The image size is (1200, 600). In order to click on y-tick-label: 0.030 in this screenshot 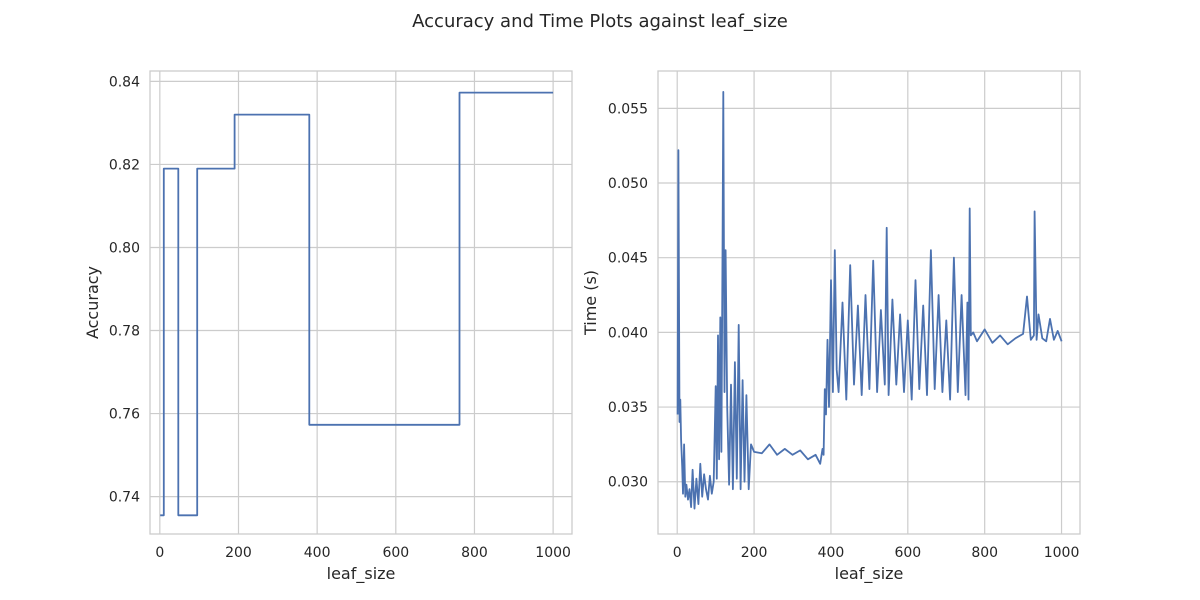, I will do `click(628, 483)`.